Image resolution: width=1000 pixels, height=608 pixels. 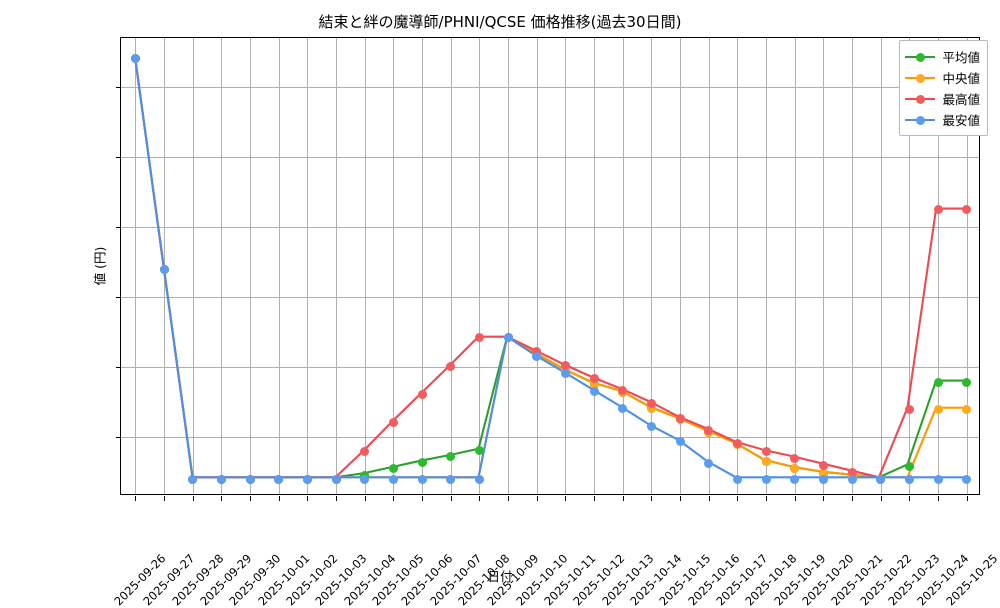 What do you see at coordinates (961, 99) in the screenshot?
I see `legend-label-max: 最高値` at bounding box center [961, 99].